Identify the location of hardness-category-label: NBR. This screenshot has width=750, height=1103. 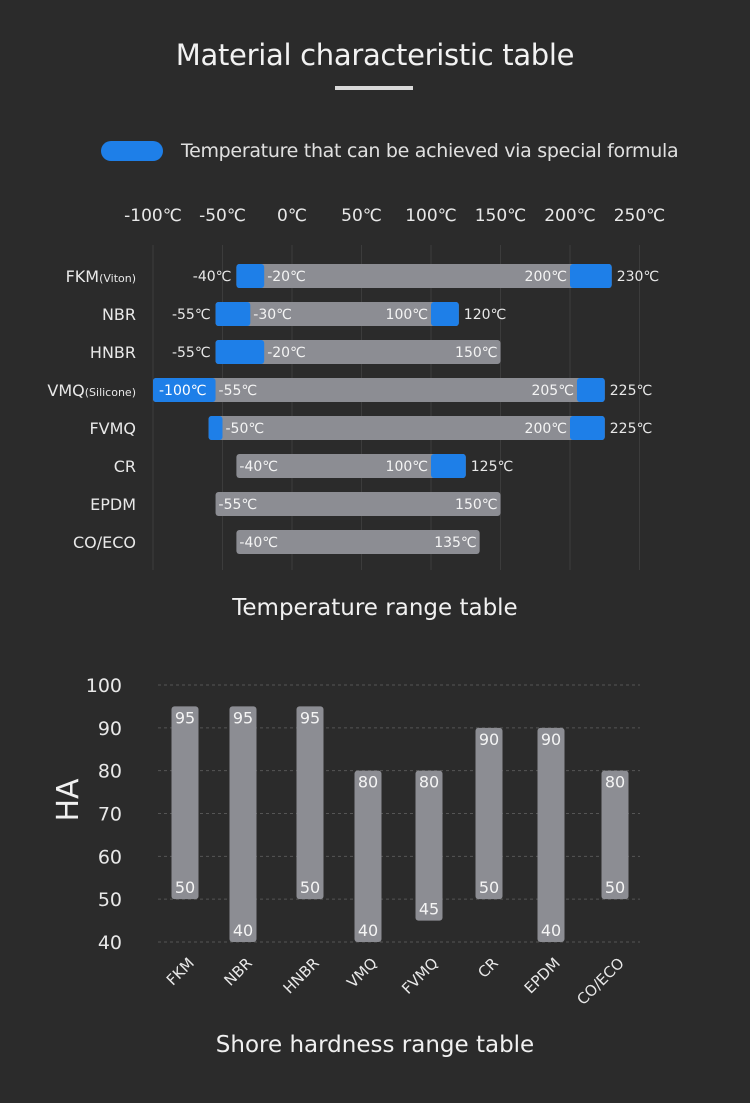
(238, 971).